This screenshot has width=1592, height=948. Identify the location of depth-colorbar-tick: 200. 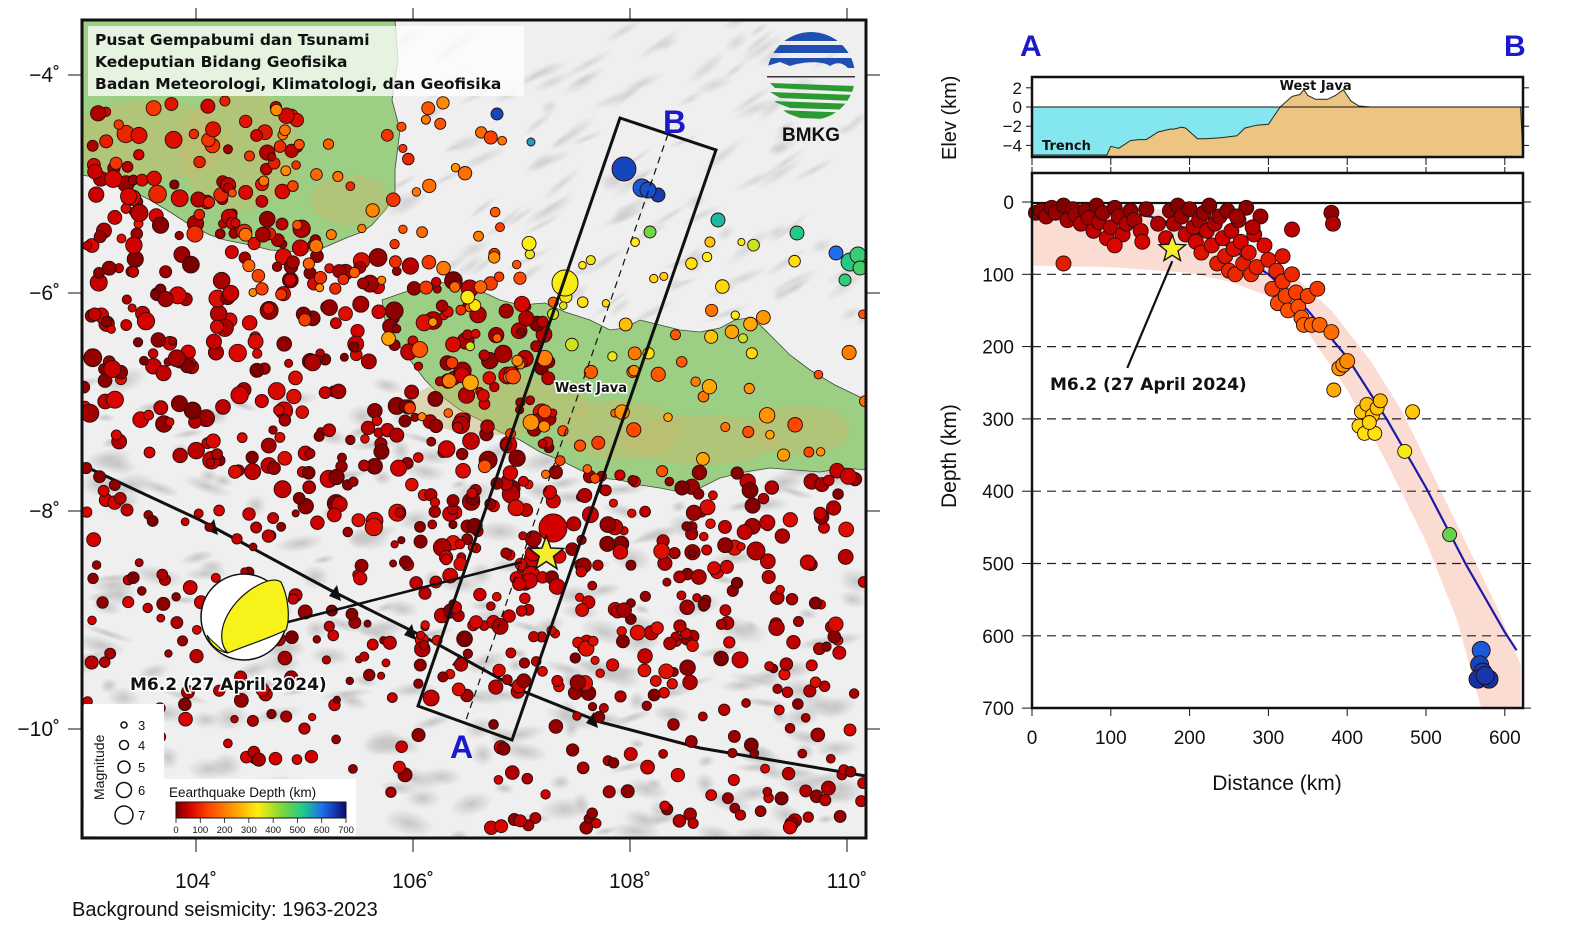
(225, 830).